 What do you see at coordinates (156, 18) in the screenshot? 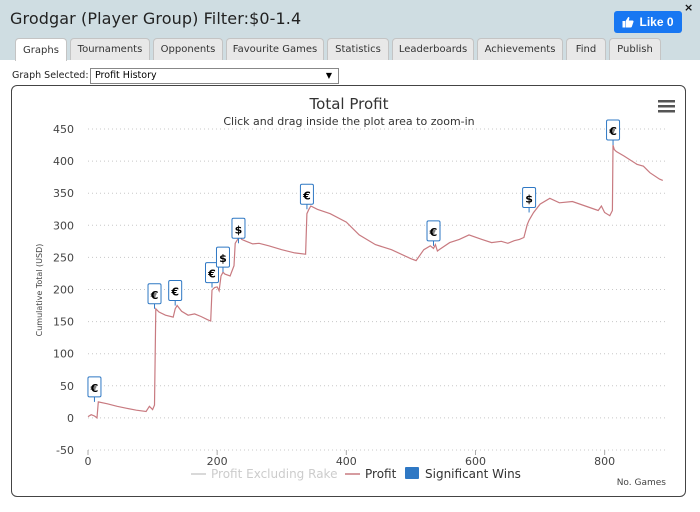
I see `window-title: Grodgar (Player Group) Filter:$0-1.4` at bounding box center [156, 18].